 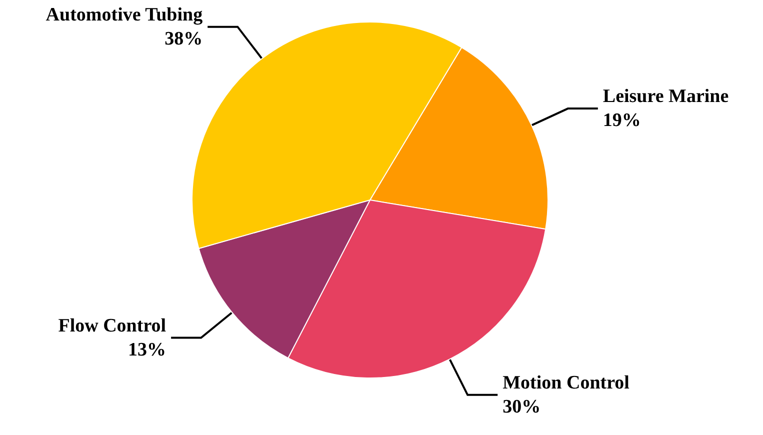 What do you see at coordinates (566, 383) in the screenshot?
I see `slice-label: Motion Control` at bounding box center [566, 383].